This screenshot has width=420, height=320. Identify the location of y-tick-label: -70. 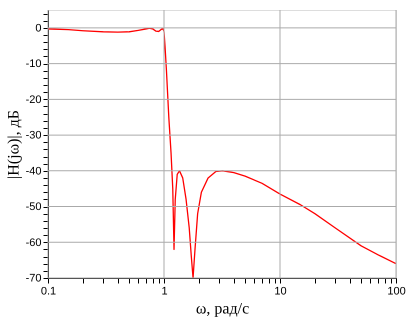
(34, 278).